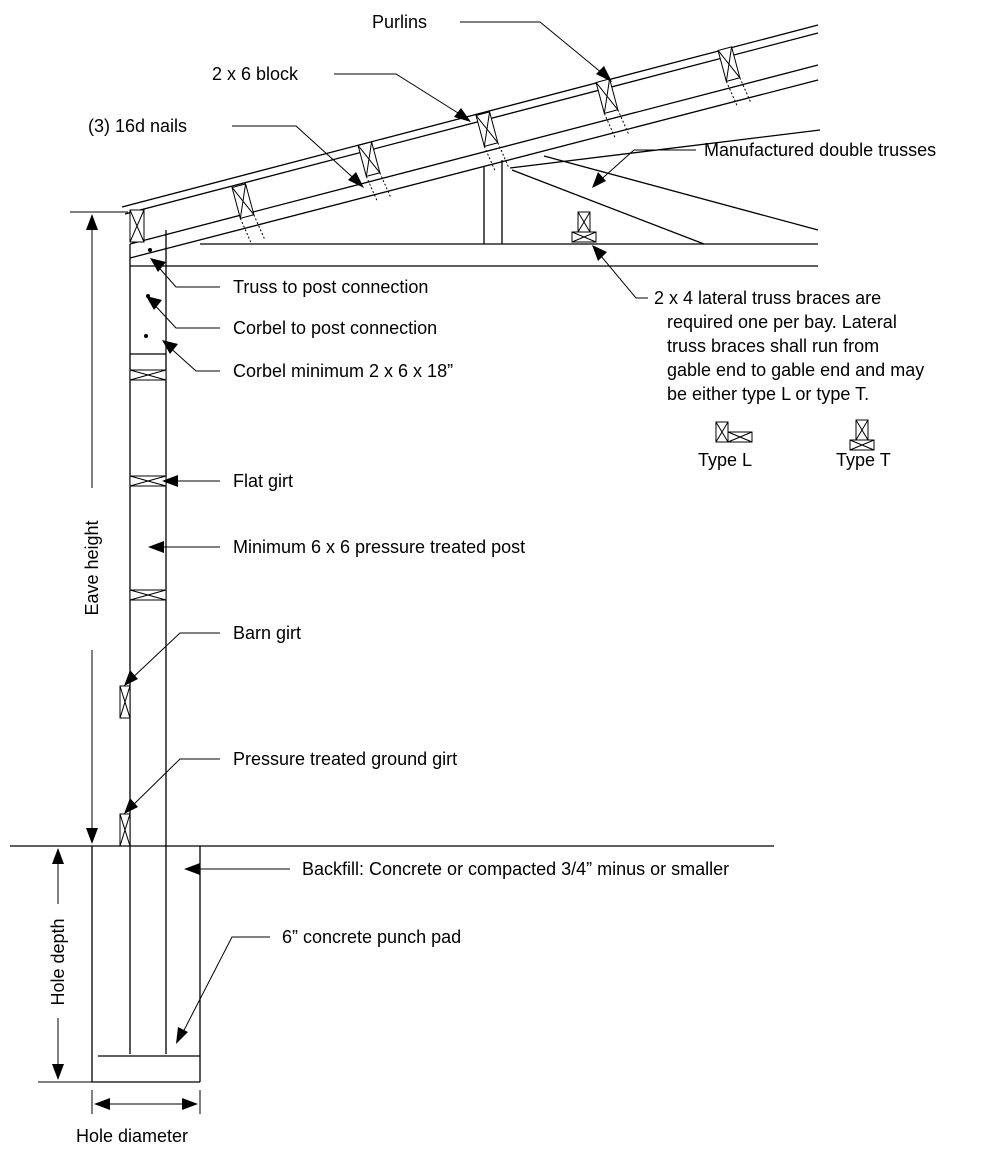  I want to click on label-barn-girt: Barn girt, so click(267, 633).